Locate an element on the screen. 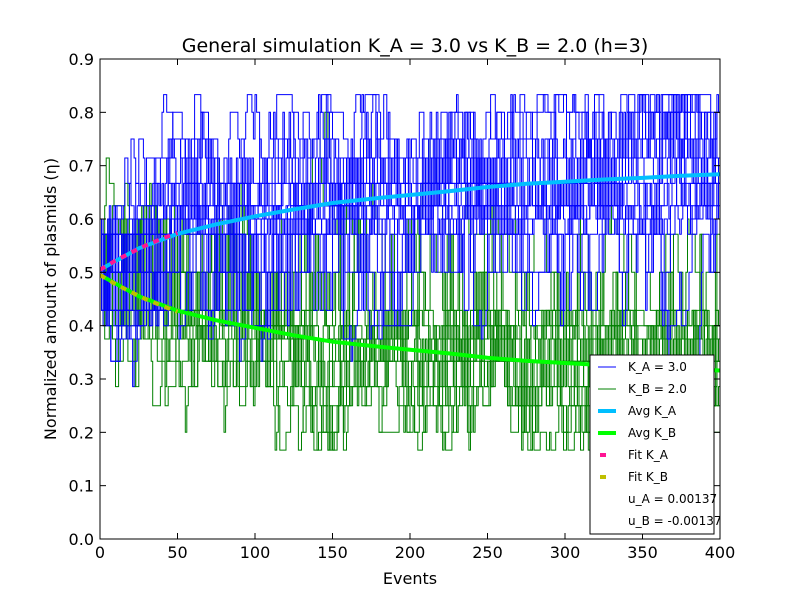  legend-label: u_B = -0.00137 is located at coordinates (674, 521).